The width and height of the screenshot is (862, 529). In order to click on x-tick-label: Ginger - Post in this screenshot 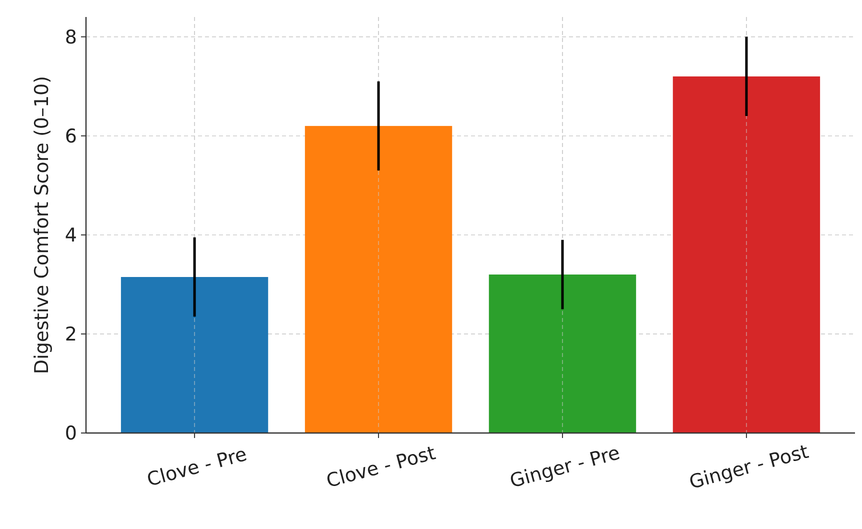, I will do `click(748, 467)`.